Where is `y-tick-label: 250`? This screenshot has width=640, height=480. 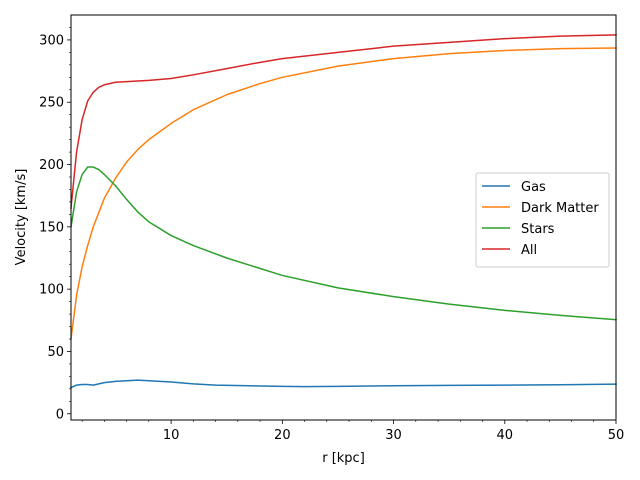 y-tick-label: 250 is located at coordinates (51, 103).